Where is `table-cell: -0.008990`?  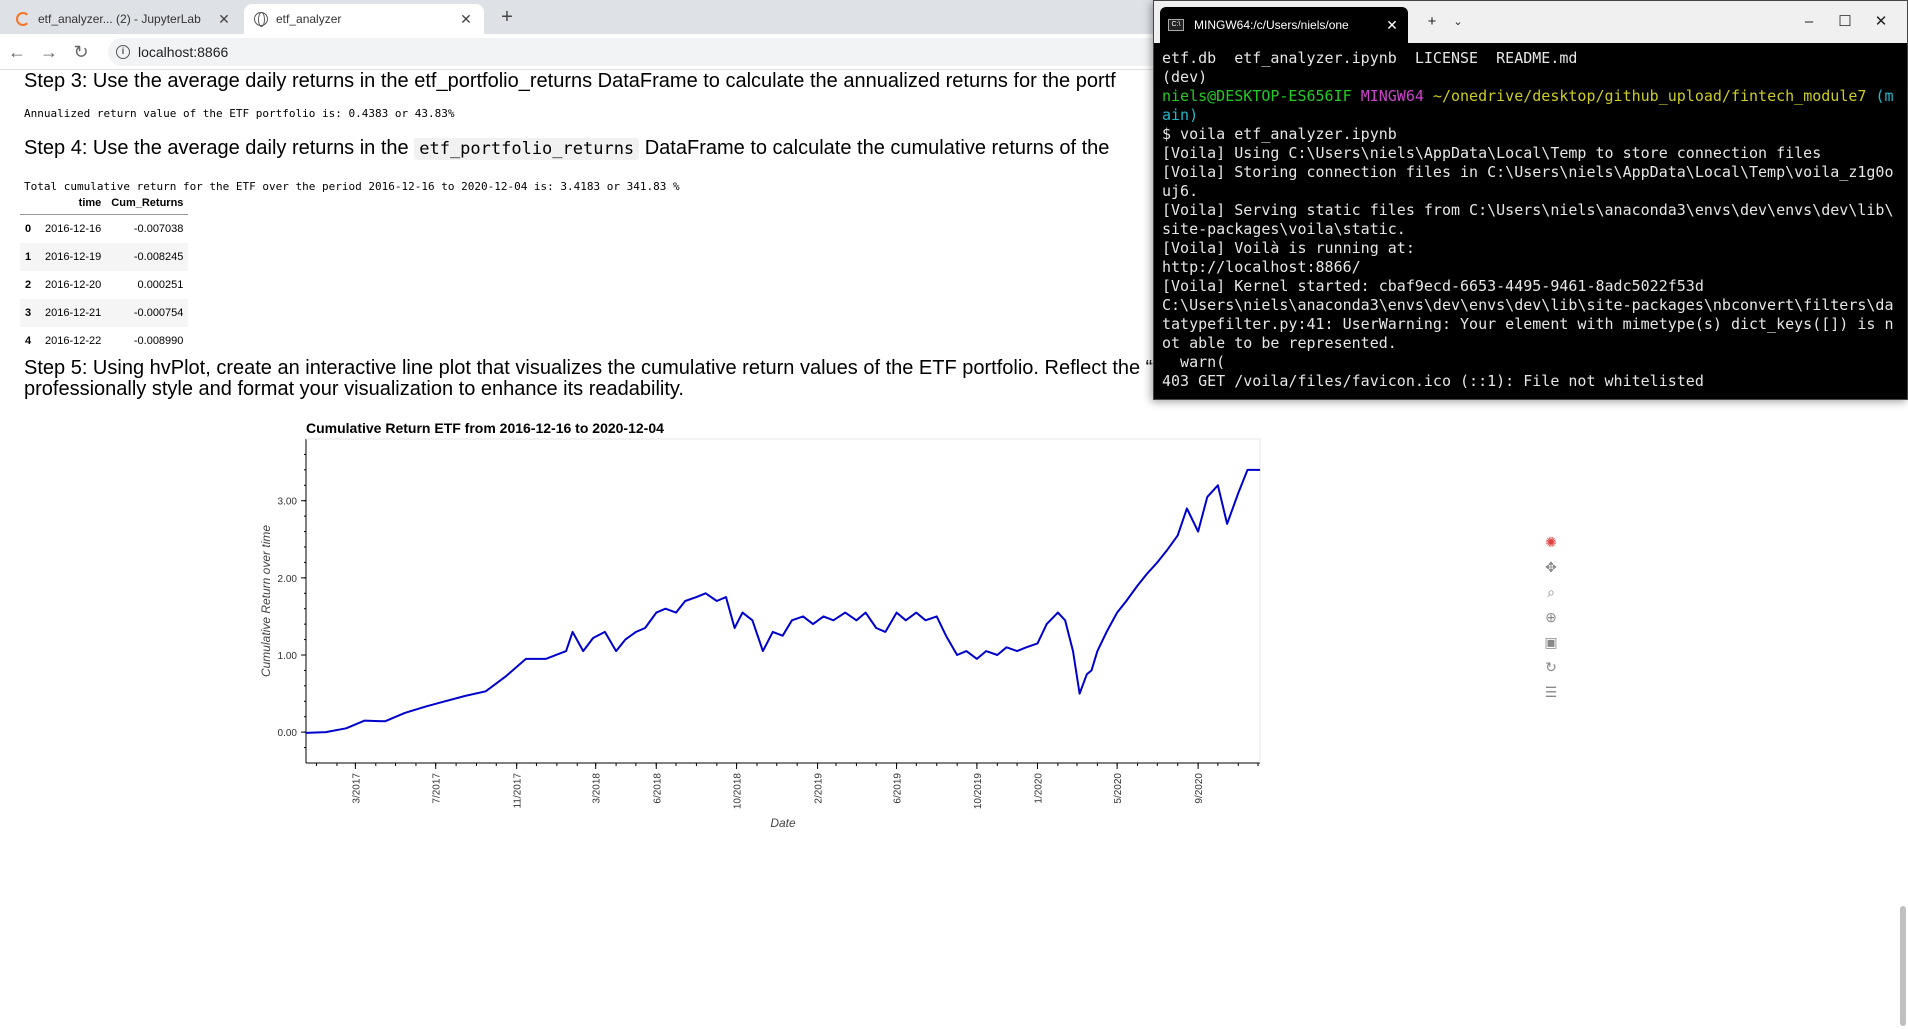 table-cell: -0.008990 is located at coordinates (158, 340).